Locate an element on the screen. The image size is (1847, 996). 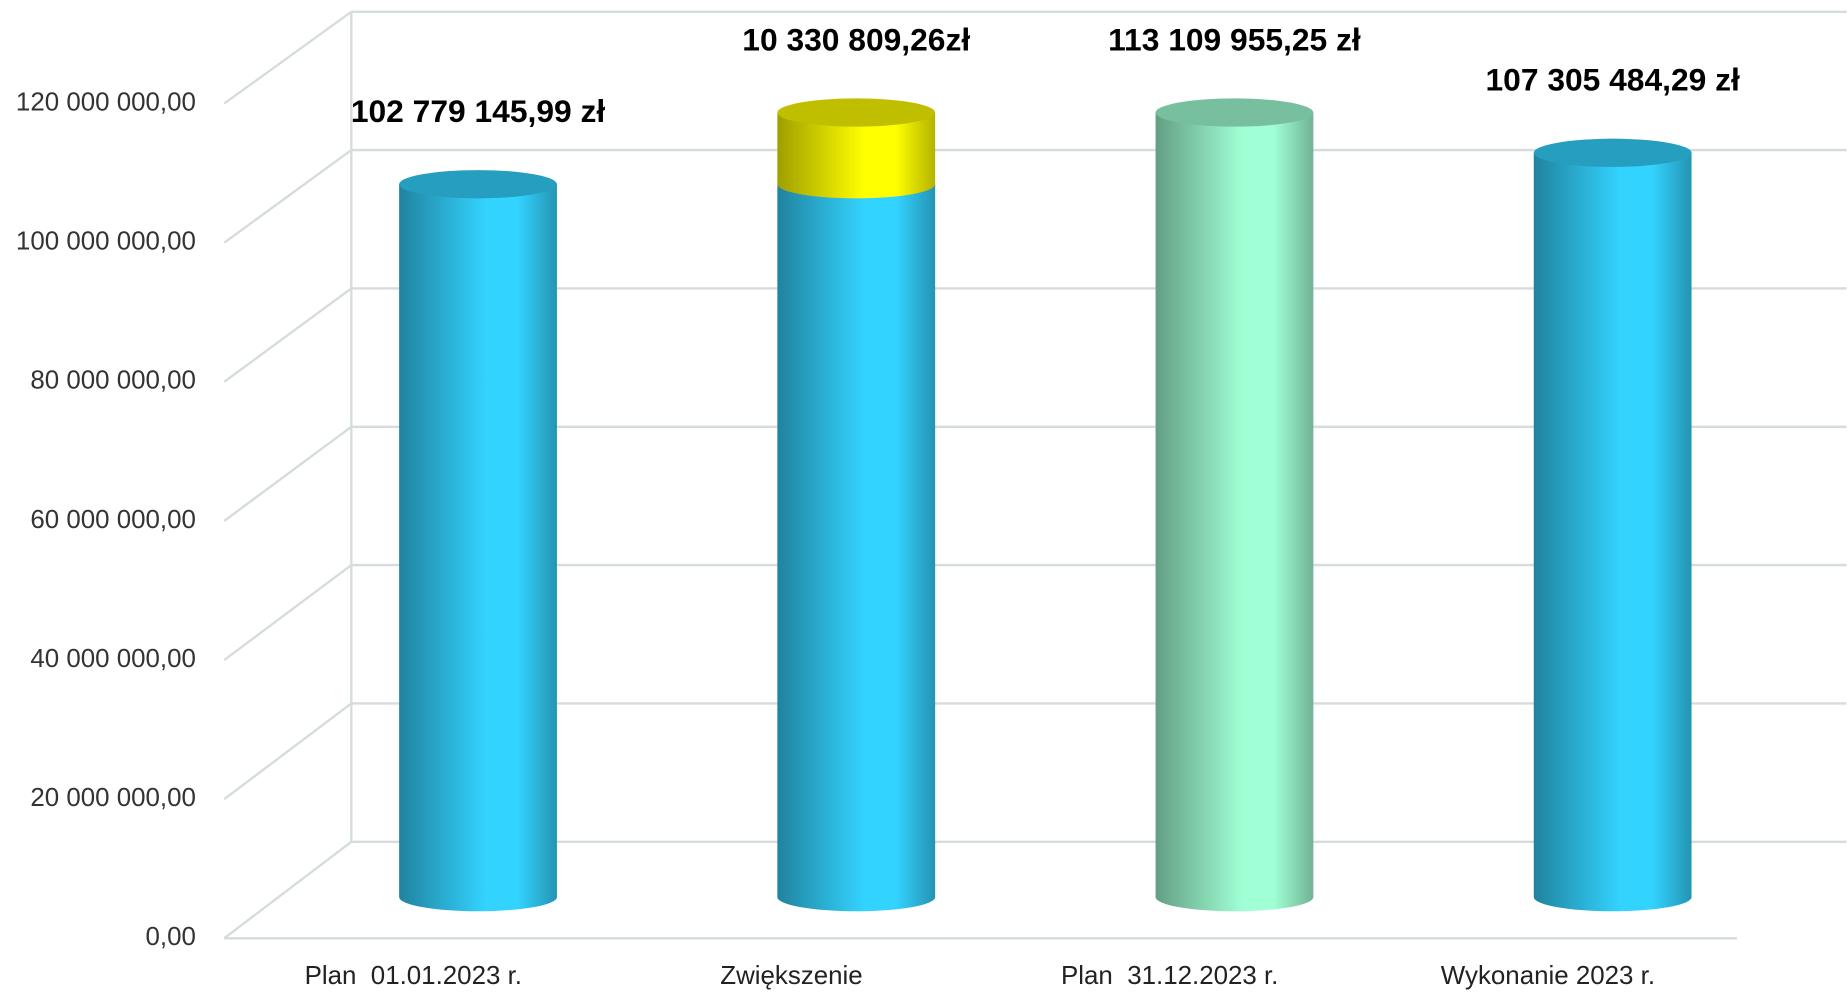
x-tick-label: Wykonanie 2023 r. is located at coordinates (1548, 976).